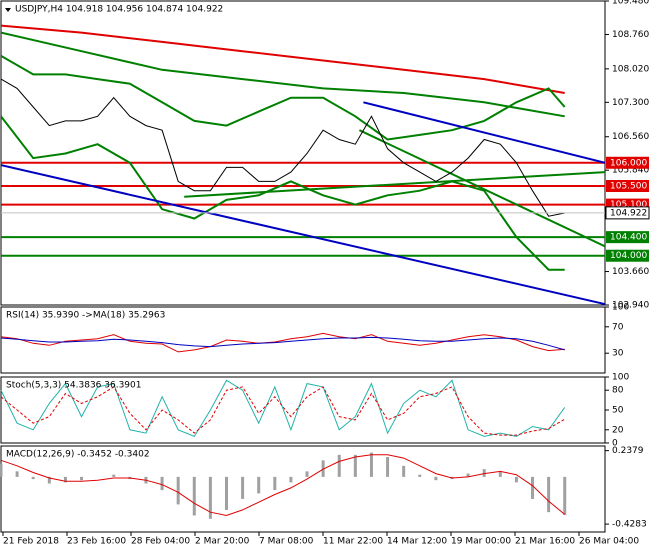 This screenshot has width=650, height=554. What do you see at coordinates (618, 327) in the screenshot?
I see `y-tick-label: 70` at bounding box center [618, 327].